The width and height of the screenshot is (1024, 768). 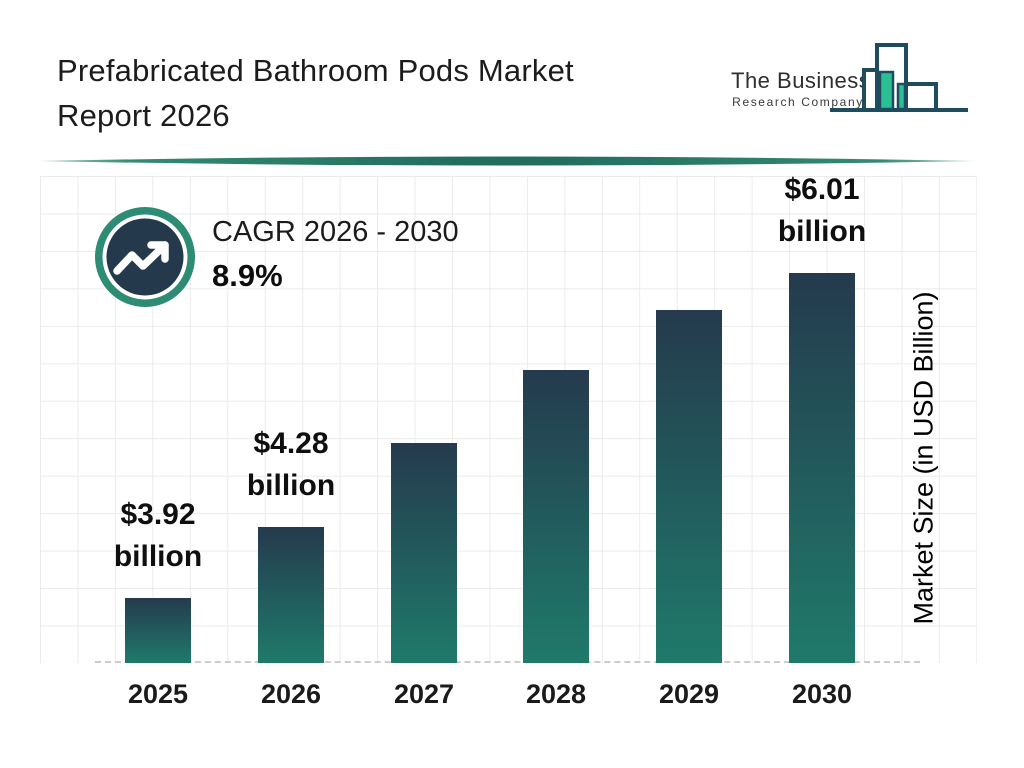 I want to click on x-axis-label-2030: 2030, so click(x=822, y=694).